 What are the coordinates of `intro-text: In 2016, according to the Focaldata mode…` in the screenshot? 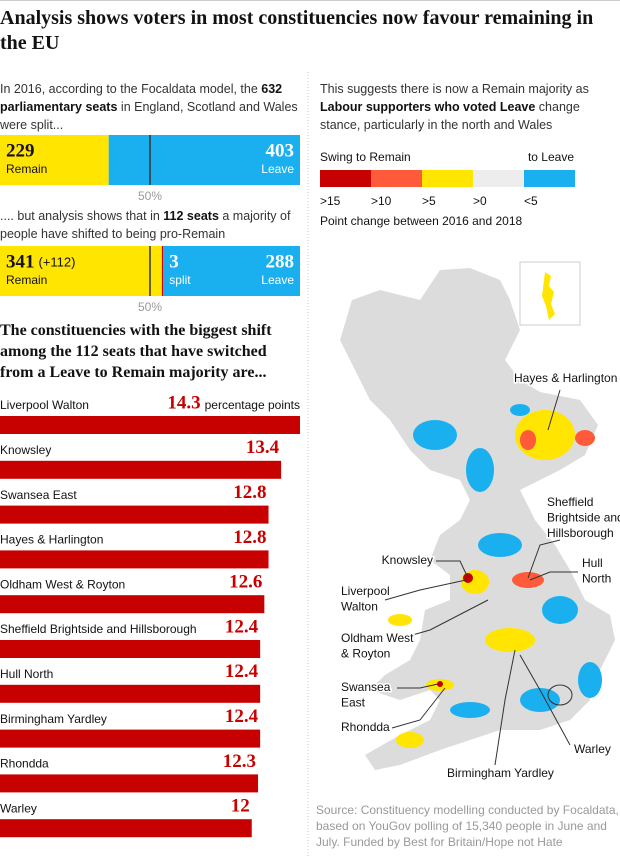 It's located at (150, 107).